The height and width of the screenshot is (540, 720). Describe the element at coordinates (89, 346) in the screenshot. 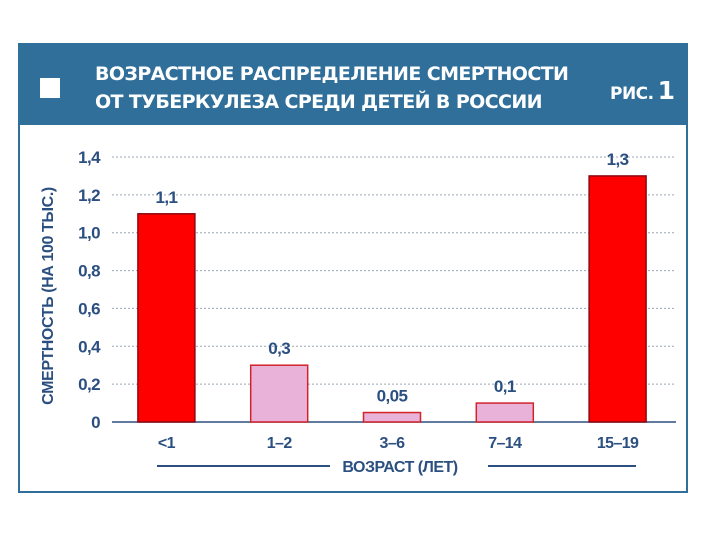

I see `y-tick-label: 0,4` at that location.